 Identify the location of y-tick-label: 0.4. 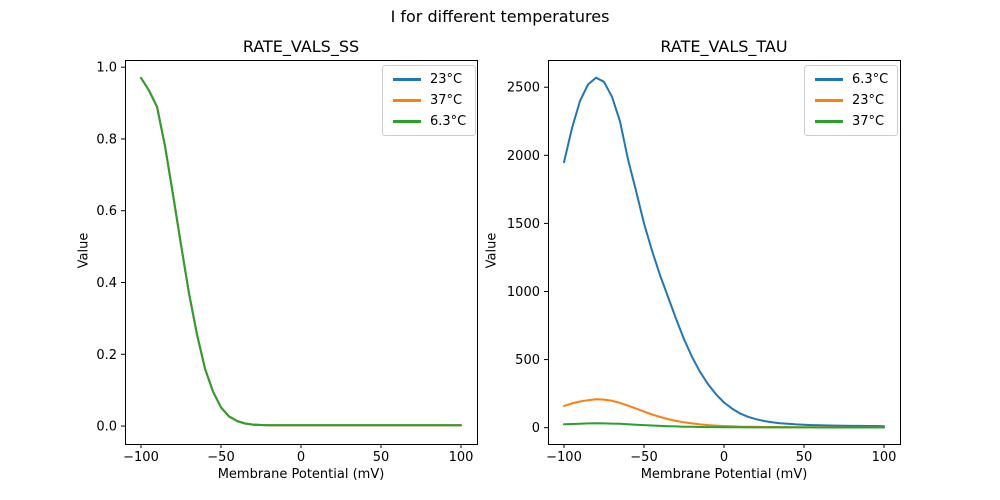
(106, 283).